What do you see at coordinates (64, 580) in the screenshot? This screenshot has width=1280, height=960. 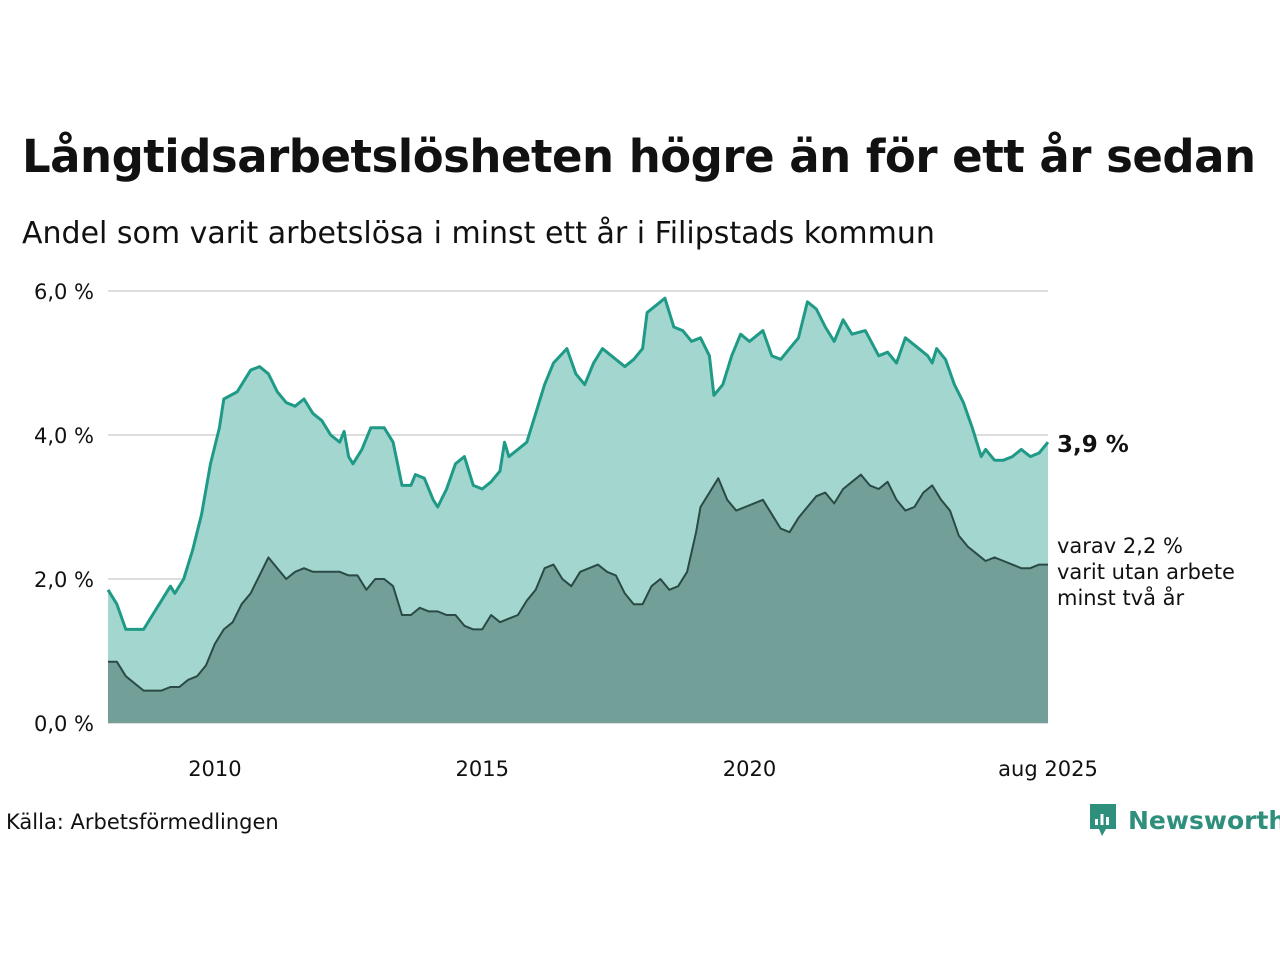 I see `y-tick-label: 2,0 %` at bounding box center [64, 580].